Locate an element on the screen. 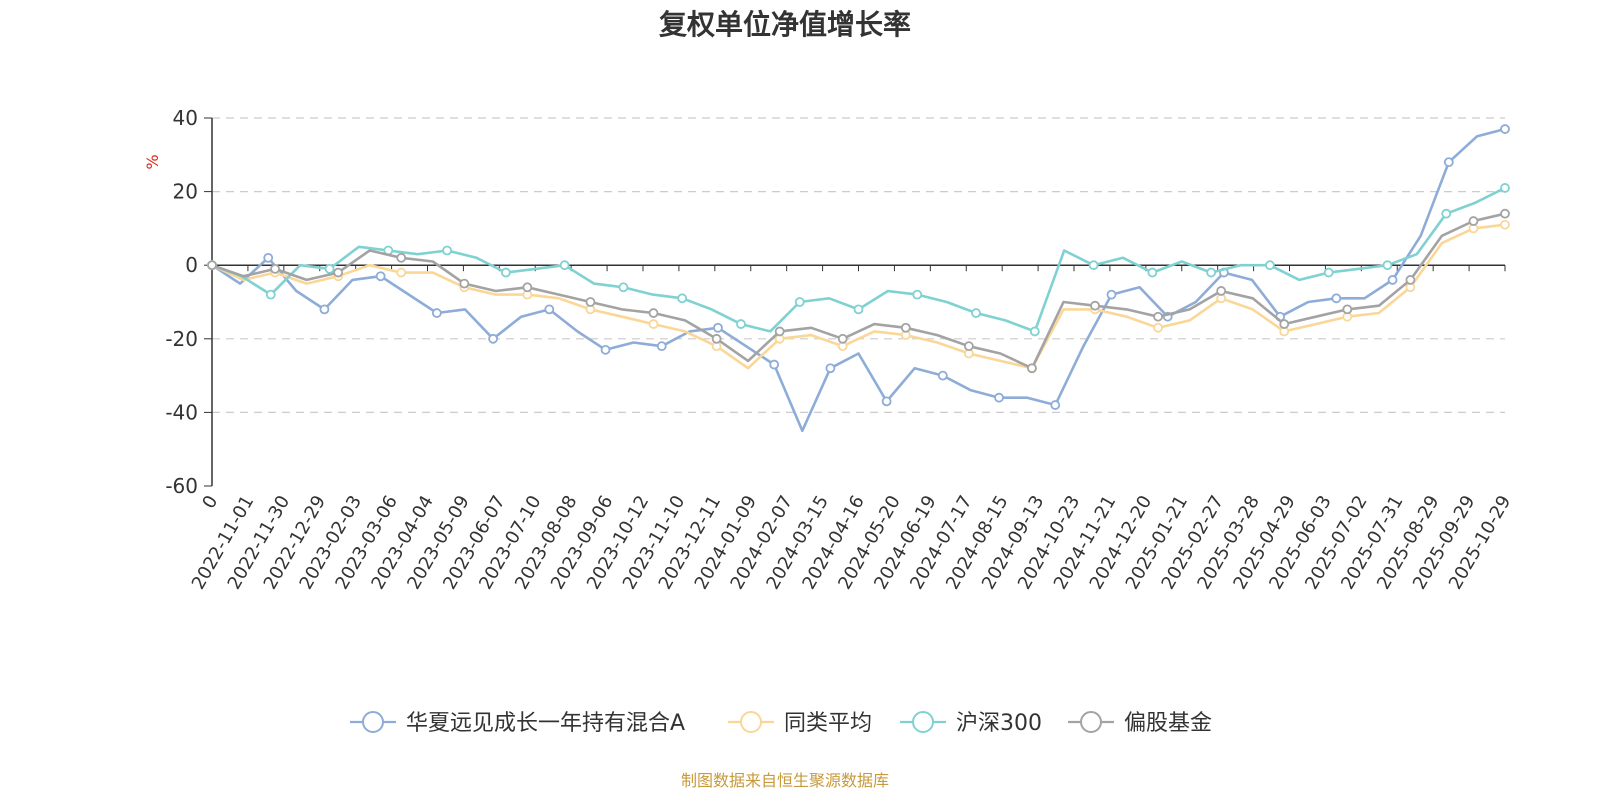 The height and width of the screenshot is (800, 1600). legend-label: 偏股基金 is located at coordinates (1168, 723).